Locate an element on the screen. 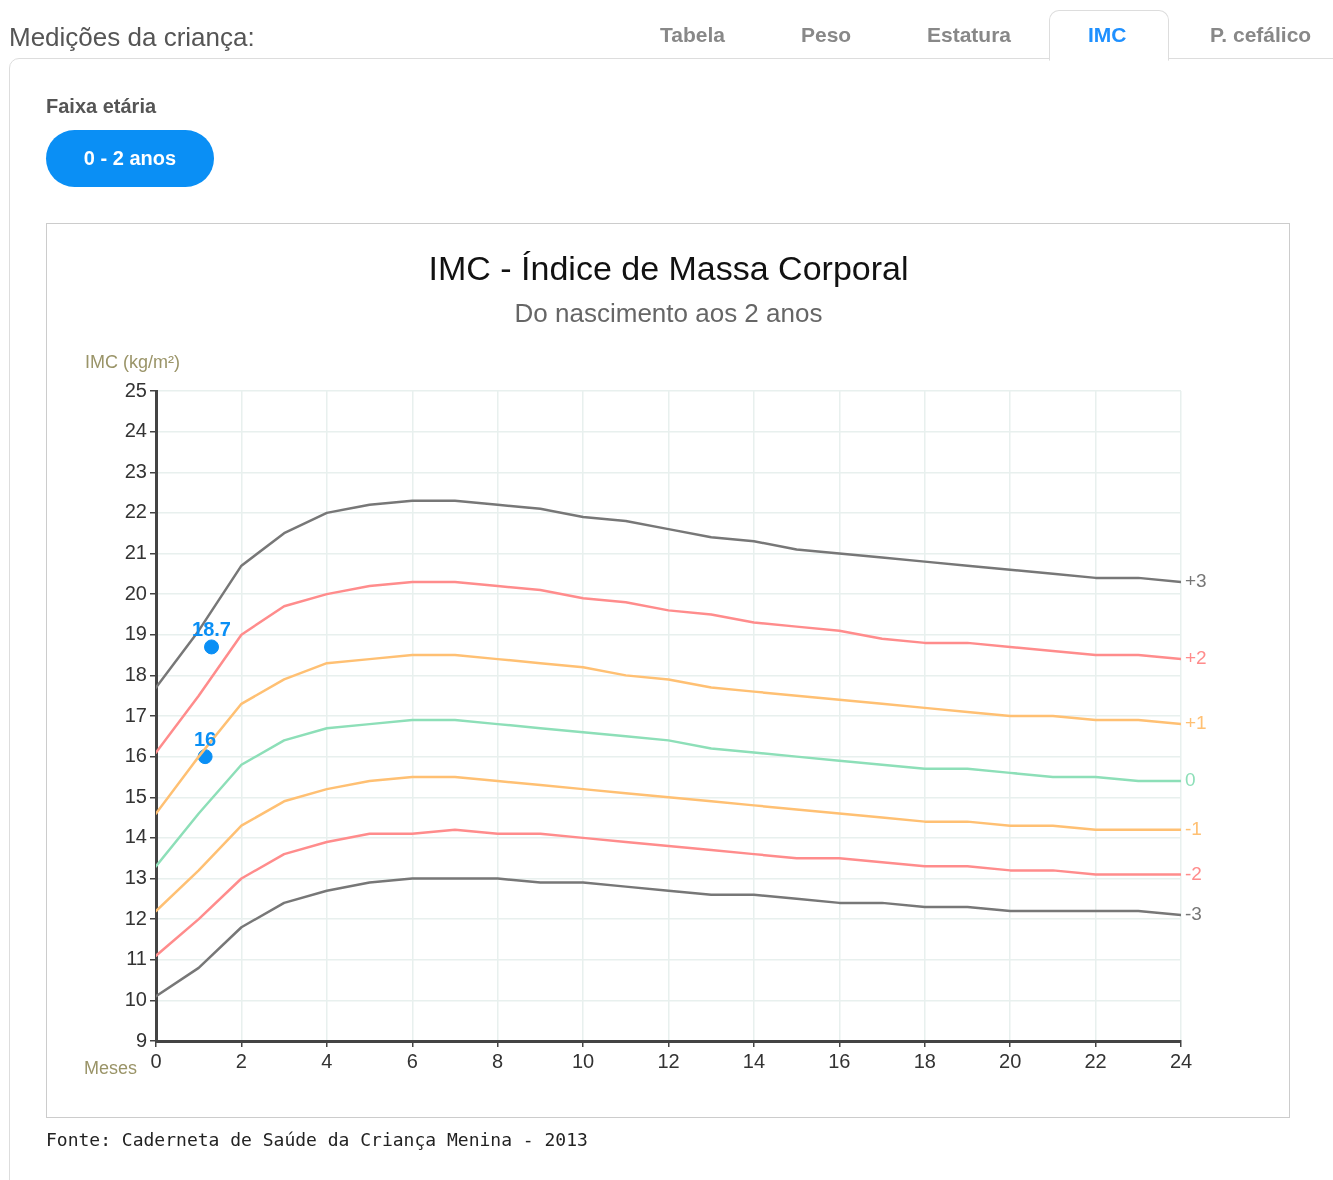 This screenshot has height=1180, width=1333. x-tick-label: 4 is located at coordinates (327, 1060).